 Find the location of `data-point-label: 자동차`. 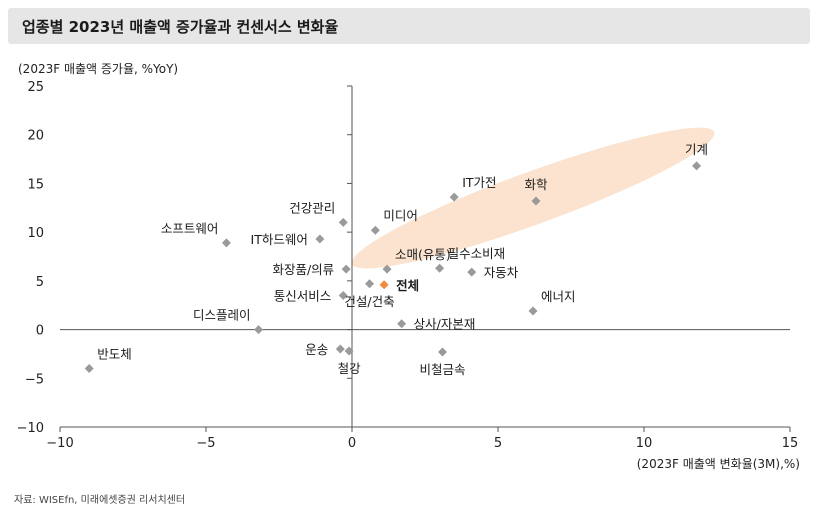

data-point-label: 자동차 is located at coordinates (501, 272).